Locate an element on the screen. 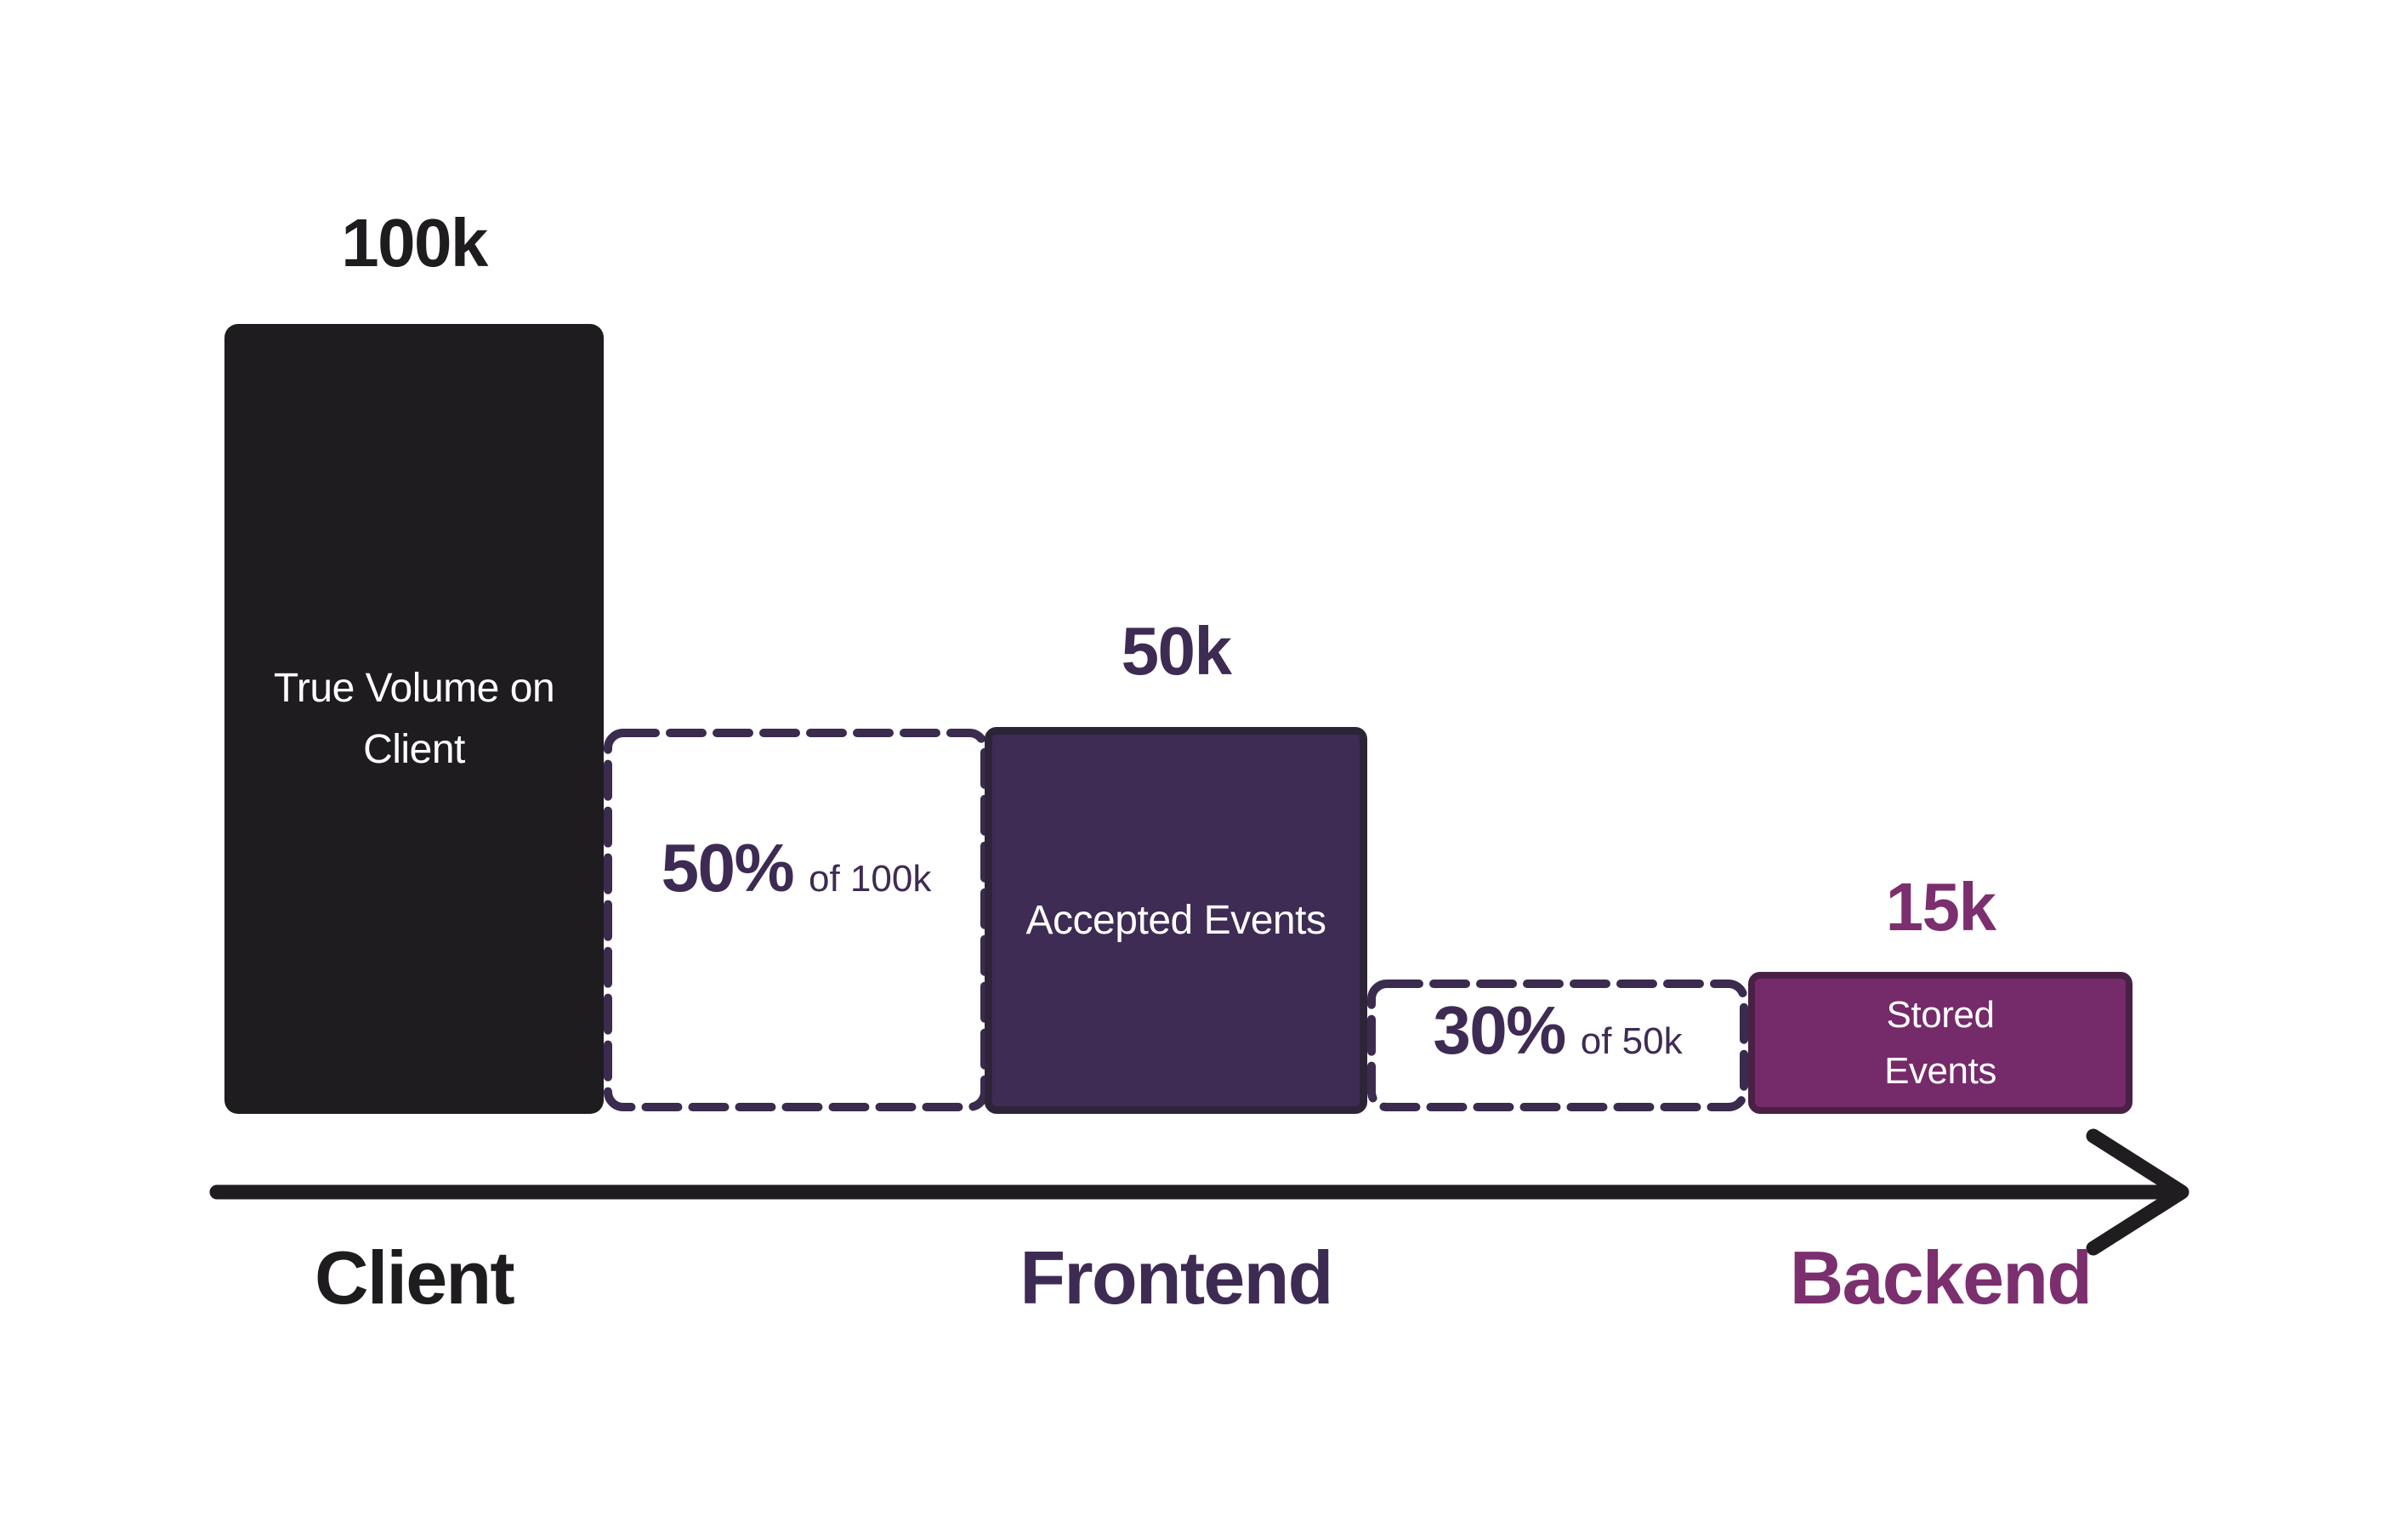 The height and width of the screenshot is (1522, 2408). drop-30-annotation: 30% of 50k is located at coordinates (1557, 1045).